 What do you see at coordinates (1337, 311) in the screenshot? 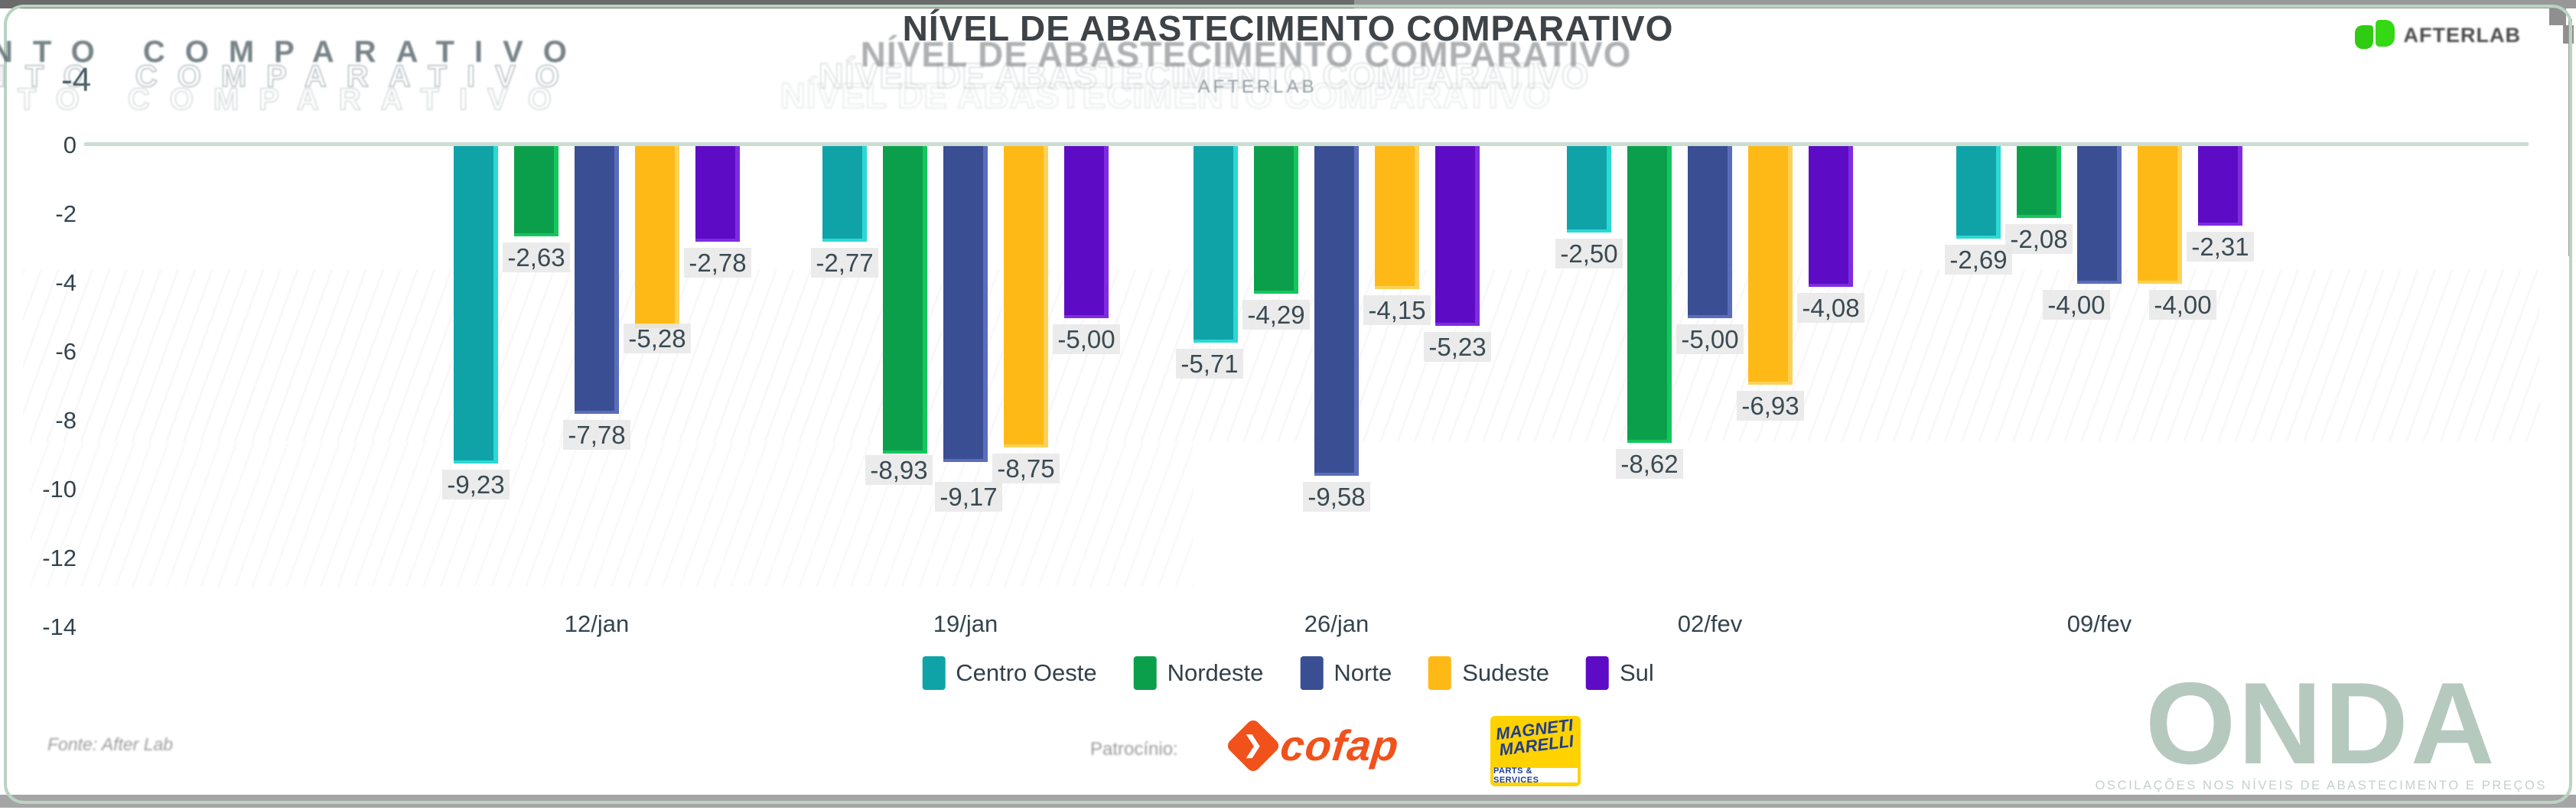
I see `bar-norte-26-jan` at bounding box center [1337, 311].